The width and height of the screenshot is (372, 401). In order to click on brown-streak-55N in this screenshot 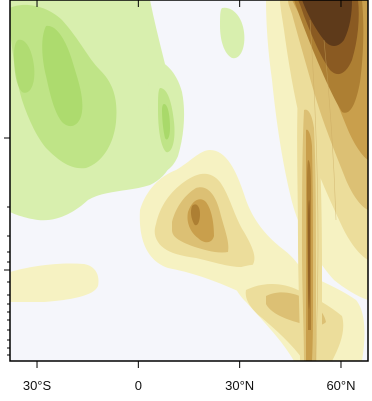, I will do `click(309, 224)`.